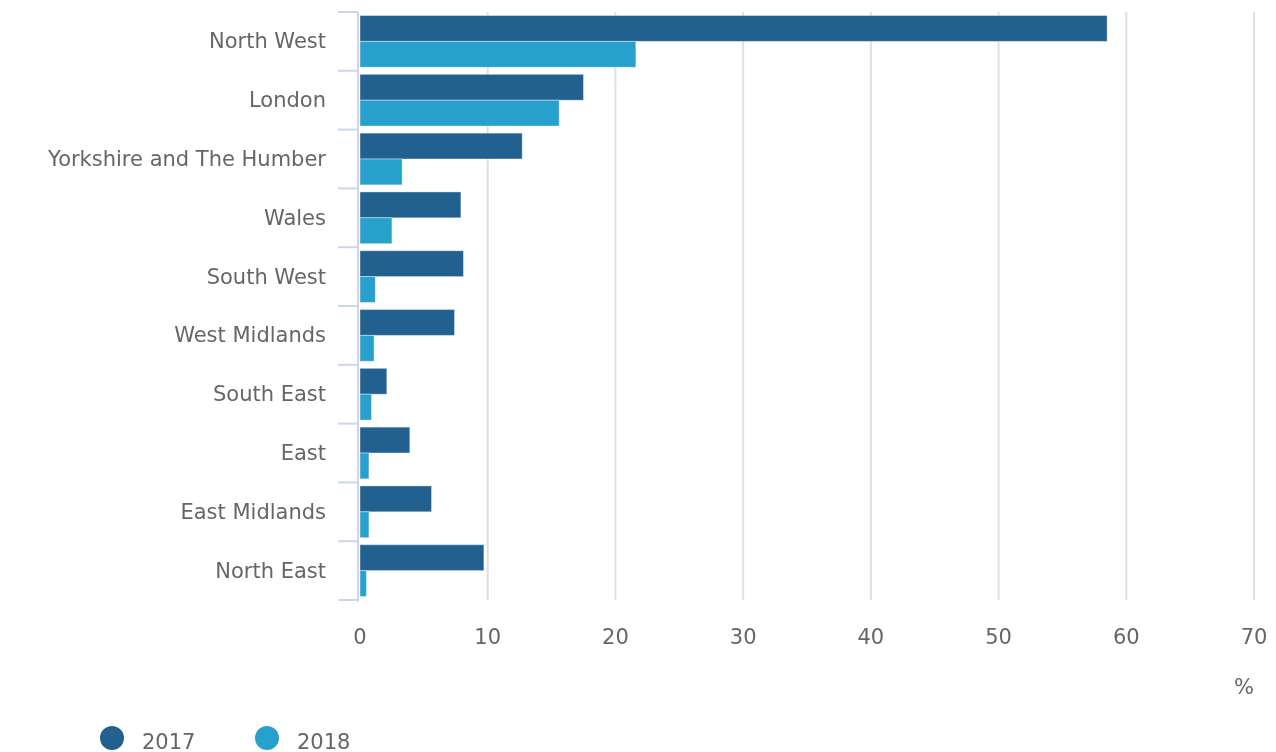 The height and width of the screenshot is (752, 1276). I want to click on legend-label: 2018, so click(324, 741).